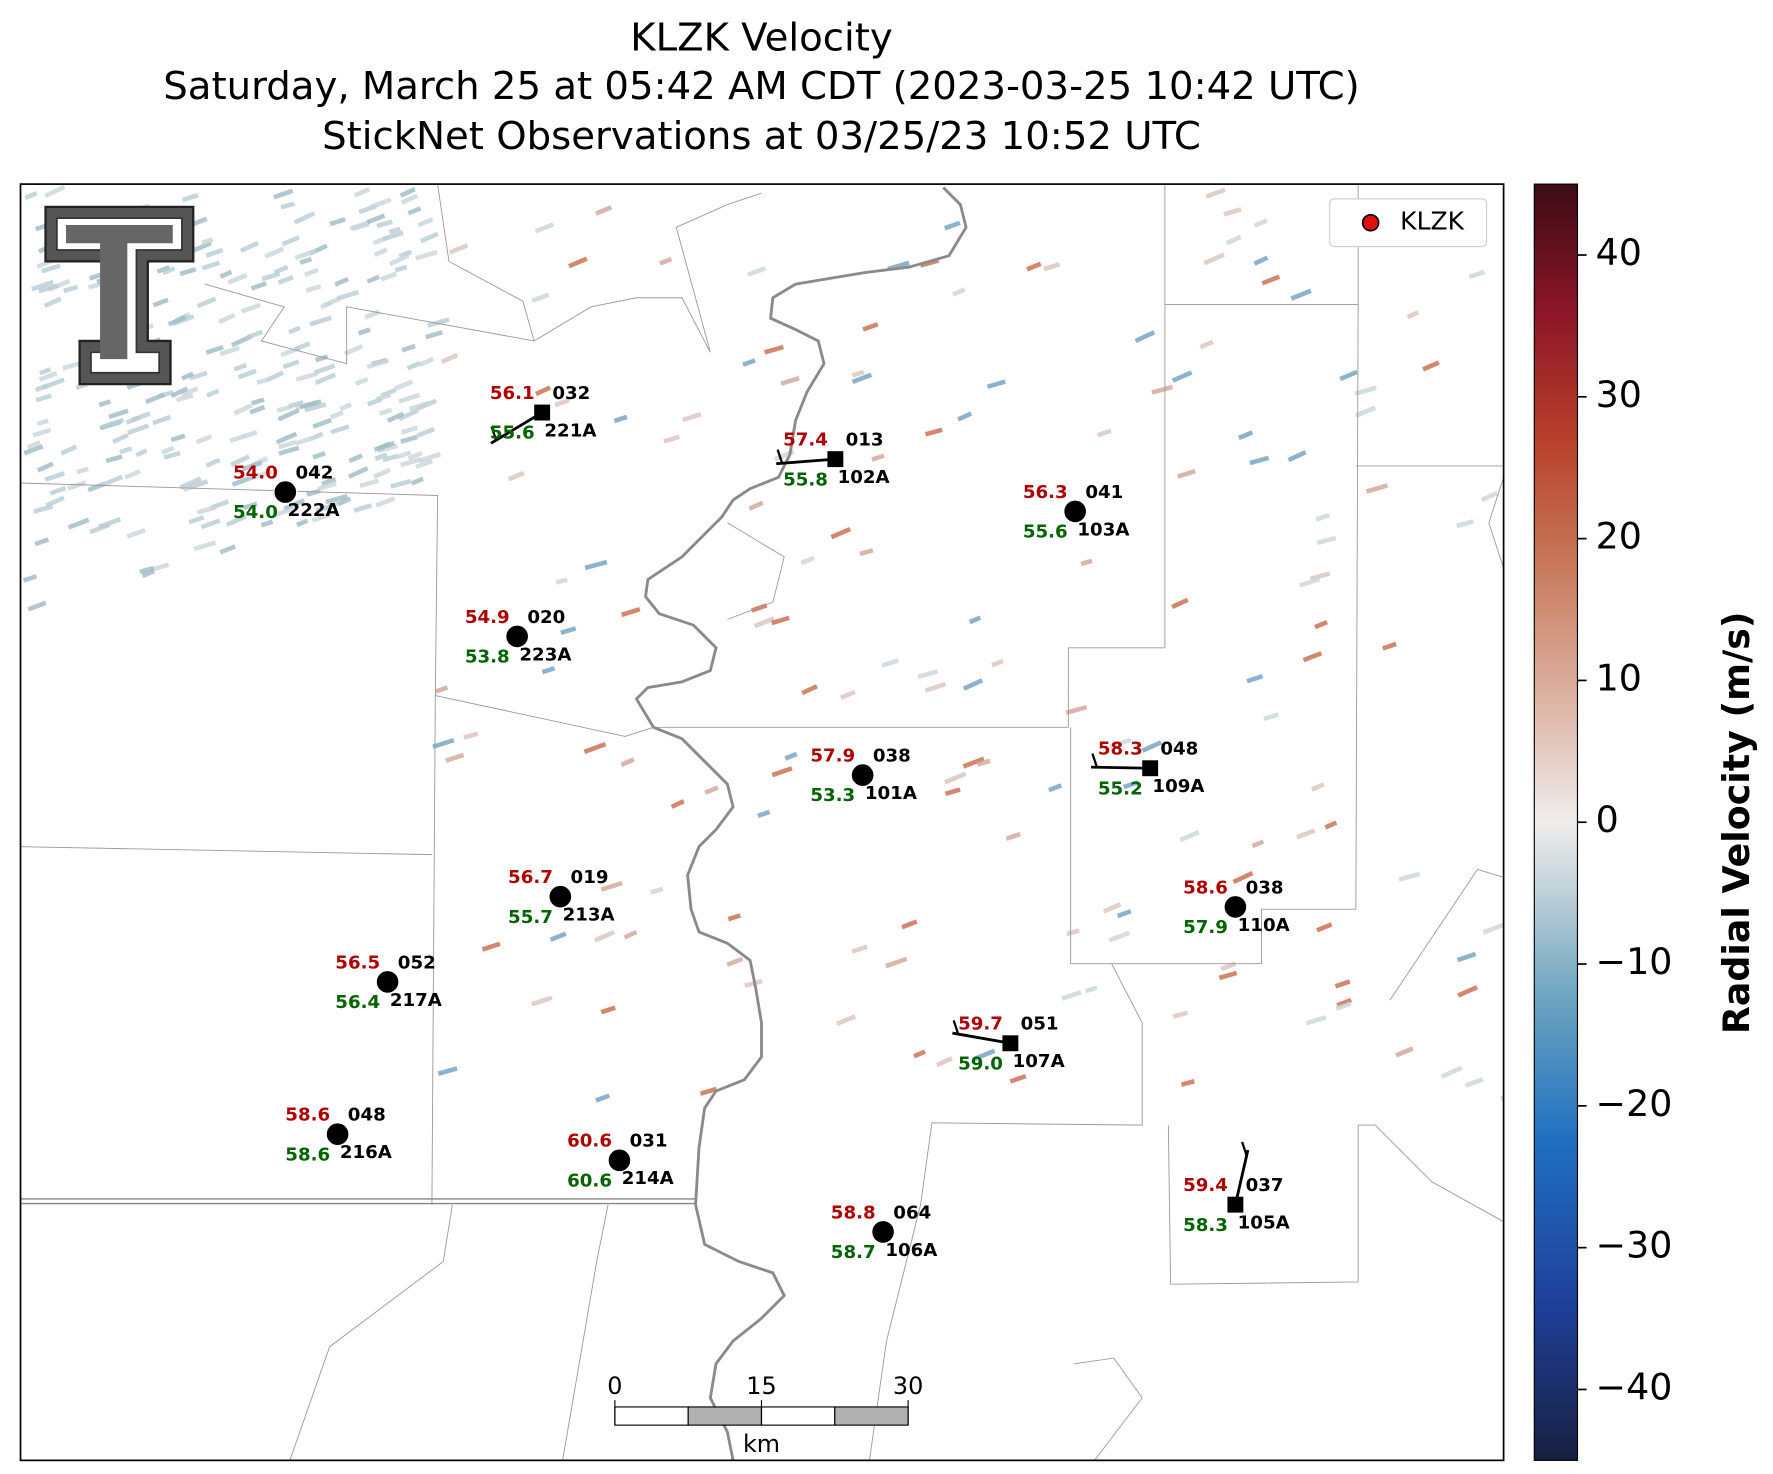 Image resolution: width=1773 pixels, height=1474 pixels. What do you see at coordinates (1205, 1225) in the screenshot?
I see `dewpoint: 58.3` at bounding box center [1205, 1225].